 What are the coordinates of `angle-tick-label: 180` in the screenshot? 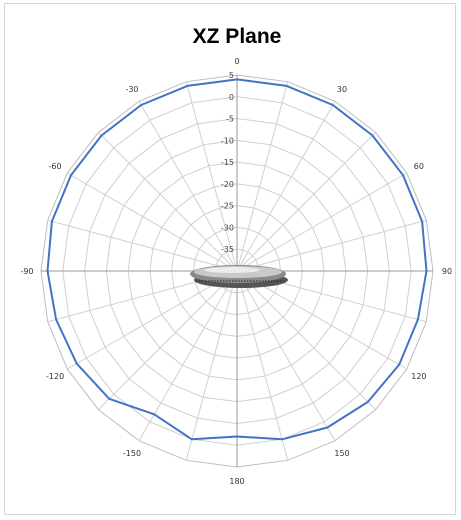 It's located at (236, 481).